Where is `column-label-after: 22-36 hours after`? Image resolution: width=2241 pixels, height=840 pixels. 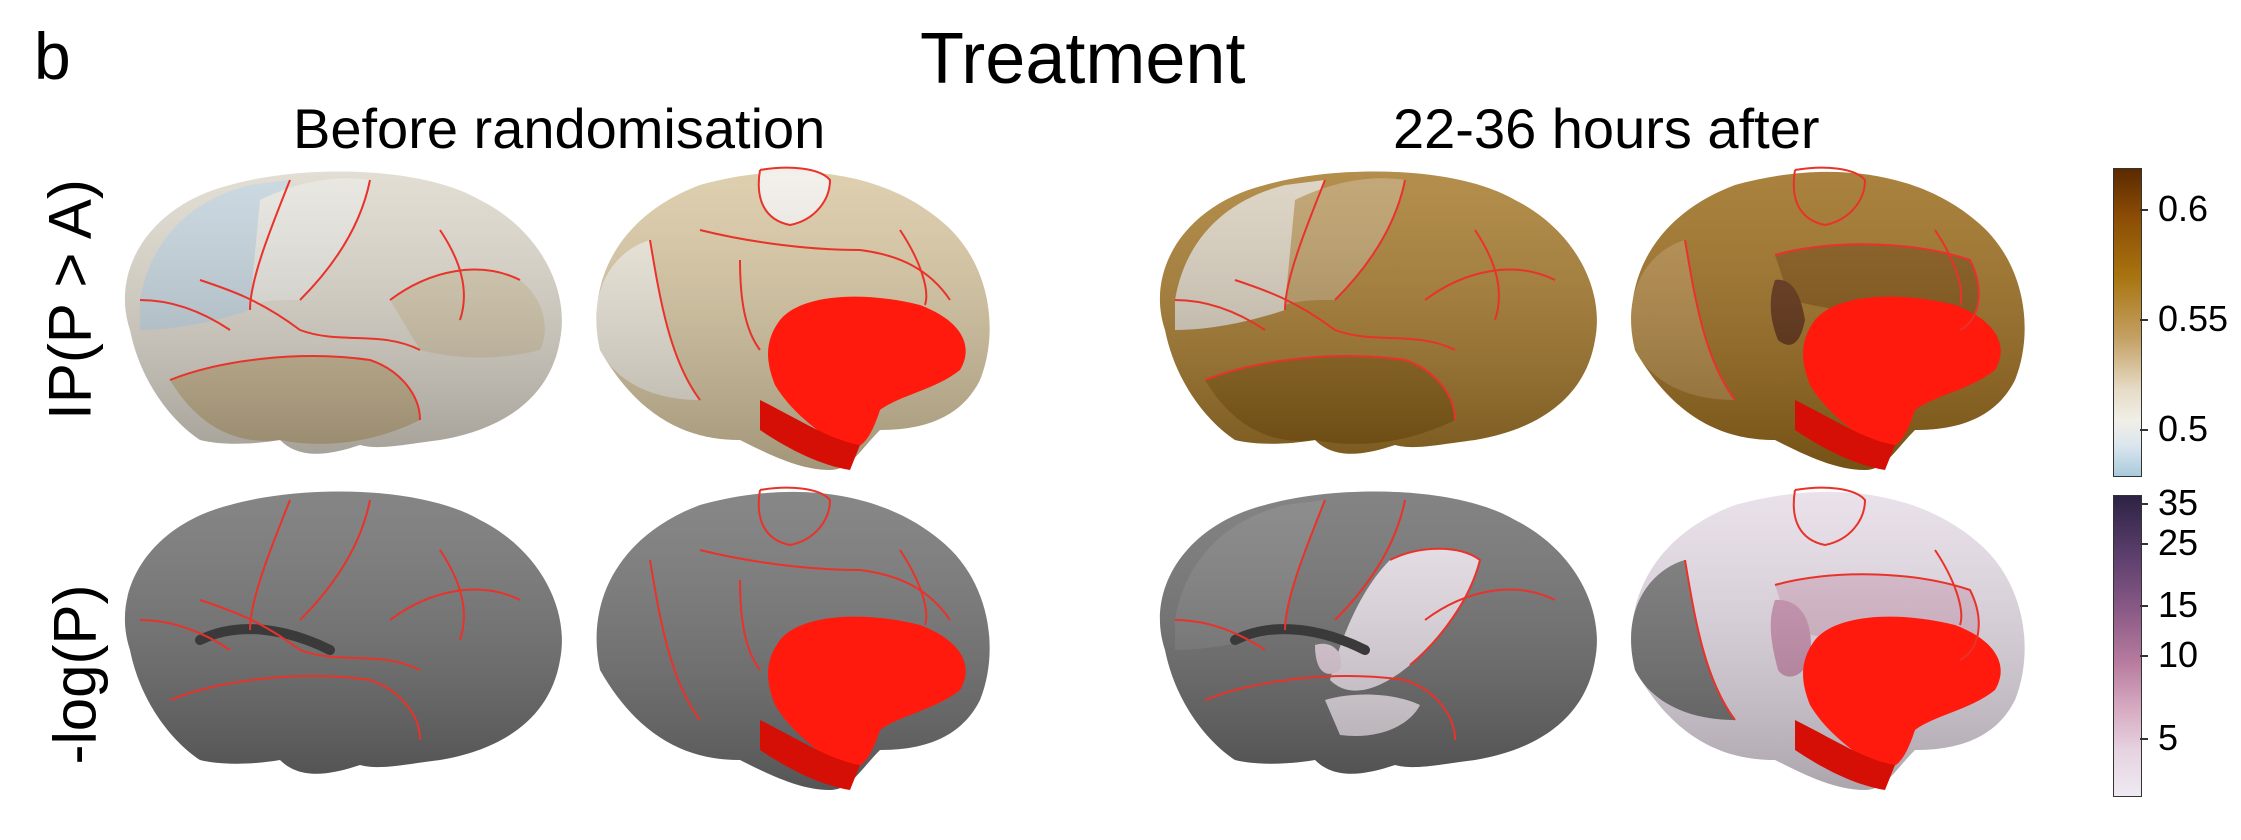 column-label-after: 22-36 hours after is located at coordinates (1606, 128).